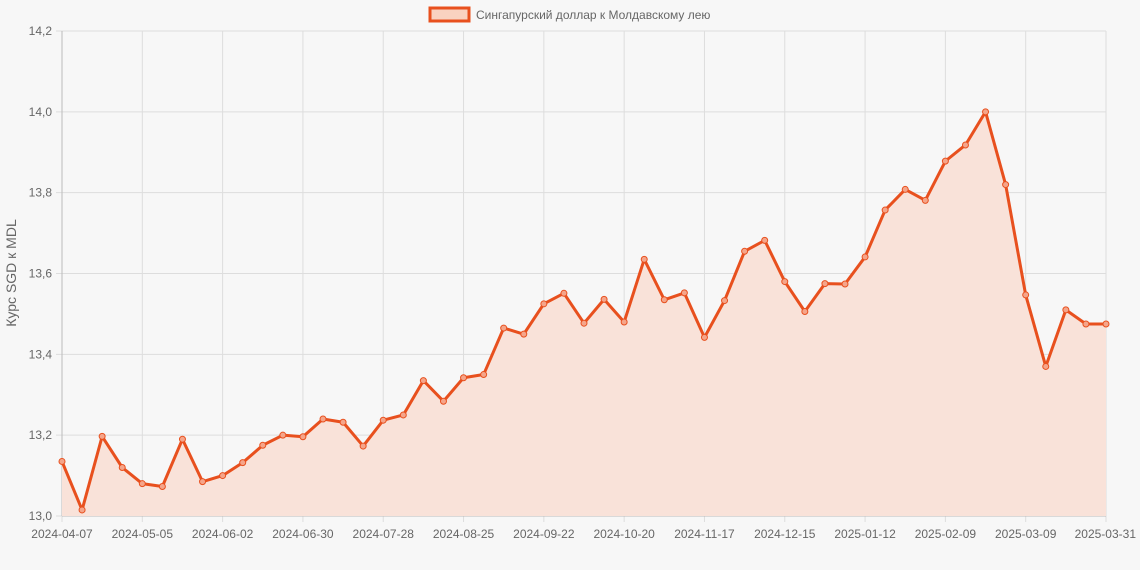  Describe the element at coordinates (143, 534) in the screenshot. I see `x-tick-label: 2024-05-05` at that location.